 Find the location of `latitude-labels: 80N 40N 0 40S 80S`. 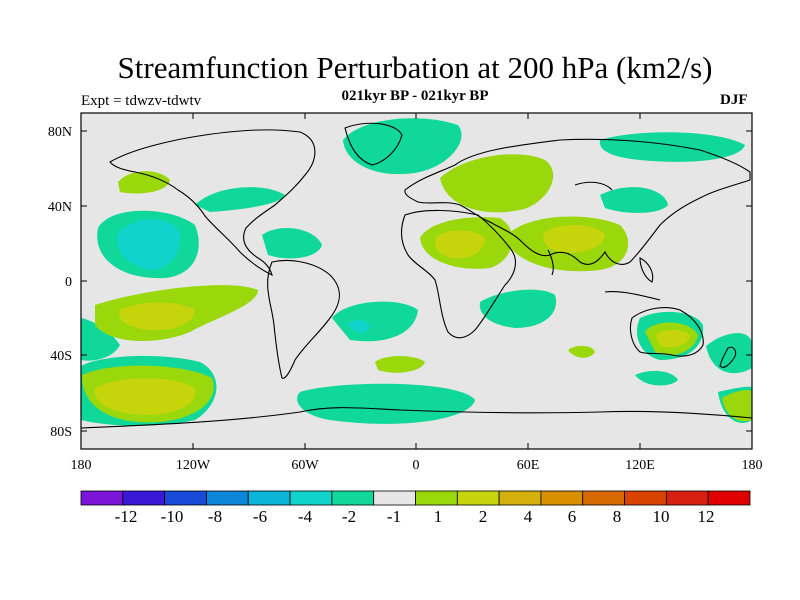

latitude-labels: 80N 40N 0 40S 80S is located at coordinates (60, 282).